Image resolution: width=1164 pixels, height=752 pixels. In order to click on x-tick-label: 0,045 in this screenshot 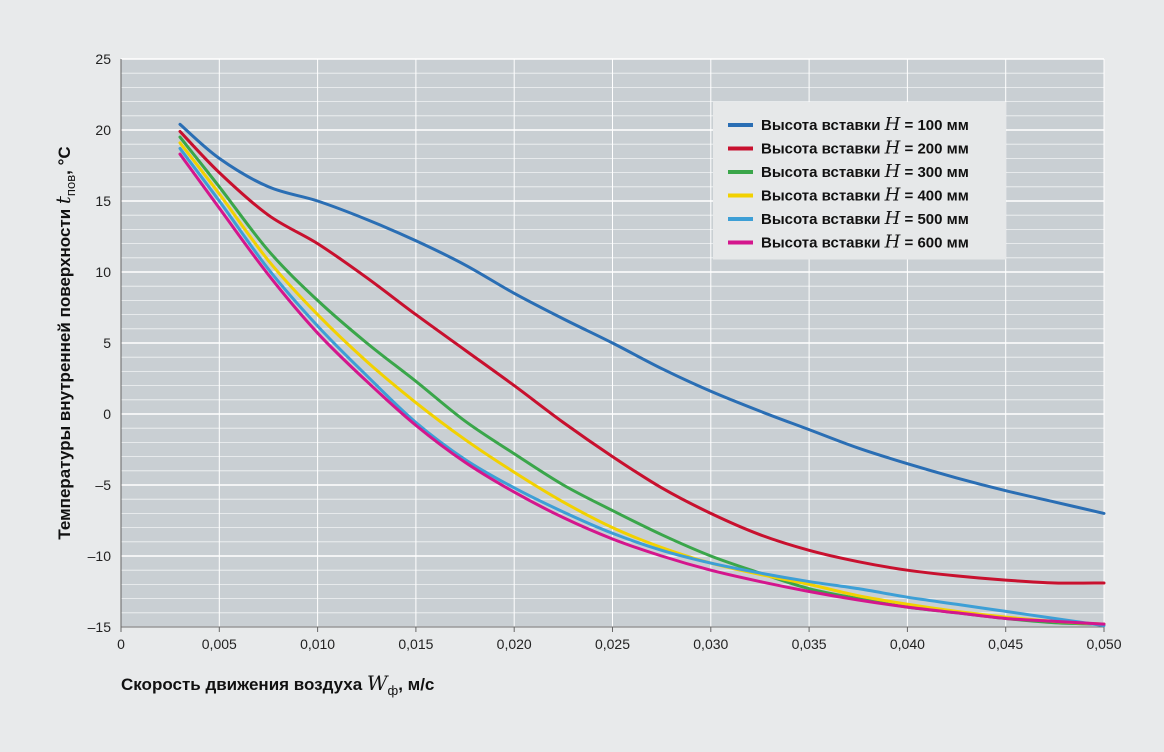, I will do `click(1005, 644)`.